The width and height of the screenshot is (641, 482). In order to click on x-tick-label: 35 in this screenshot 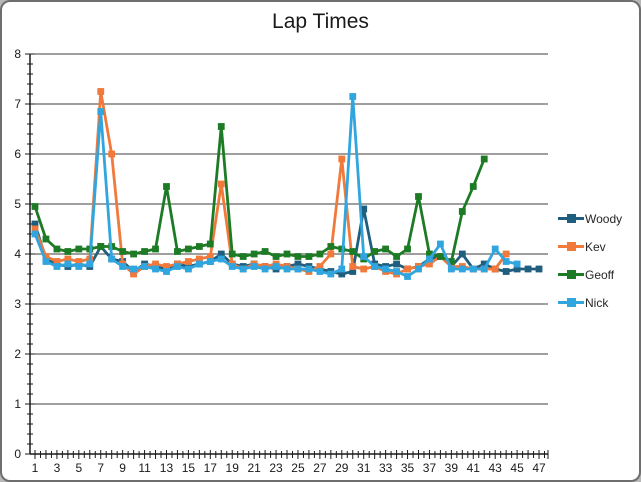, I will do `click(408, 468)`.